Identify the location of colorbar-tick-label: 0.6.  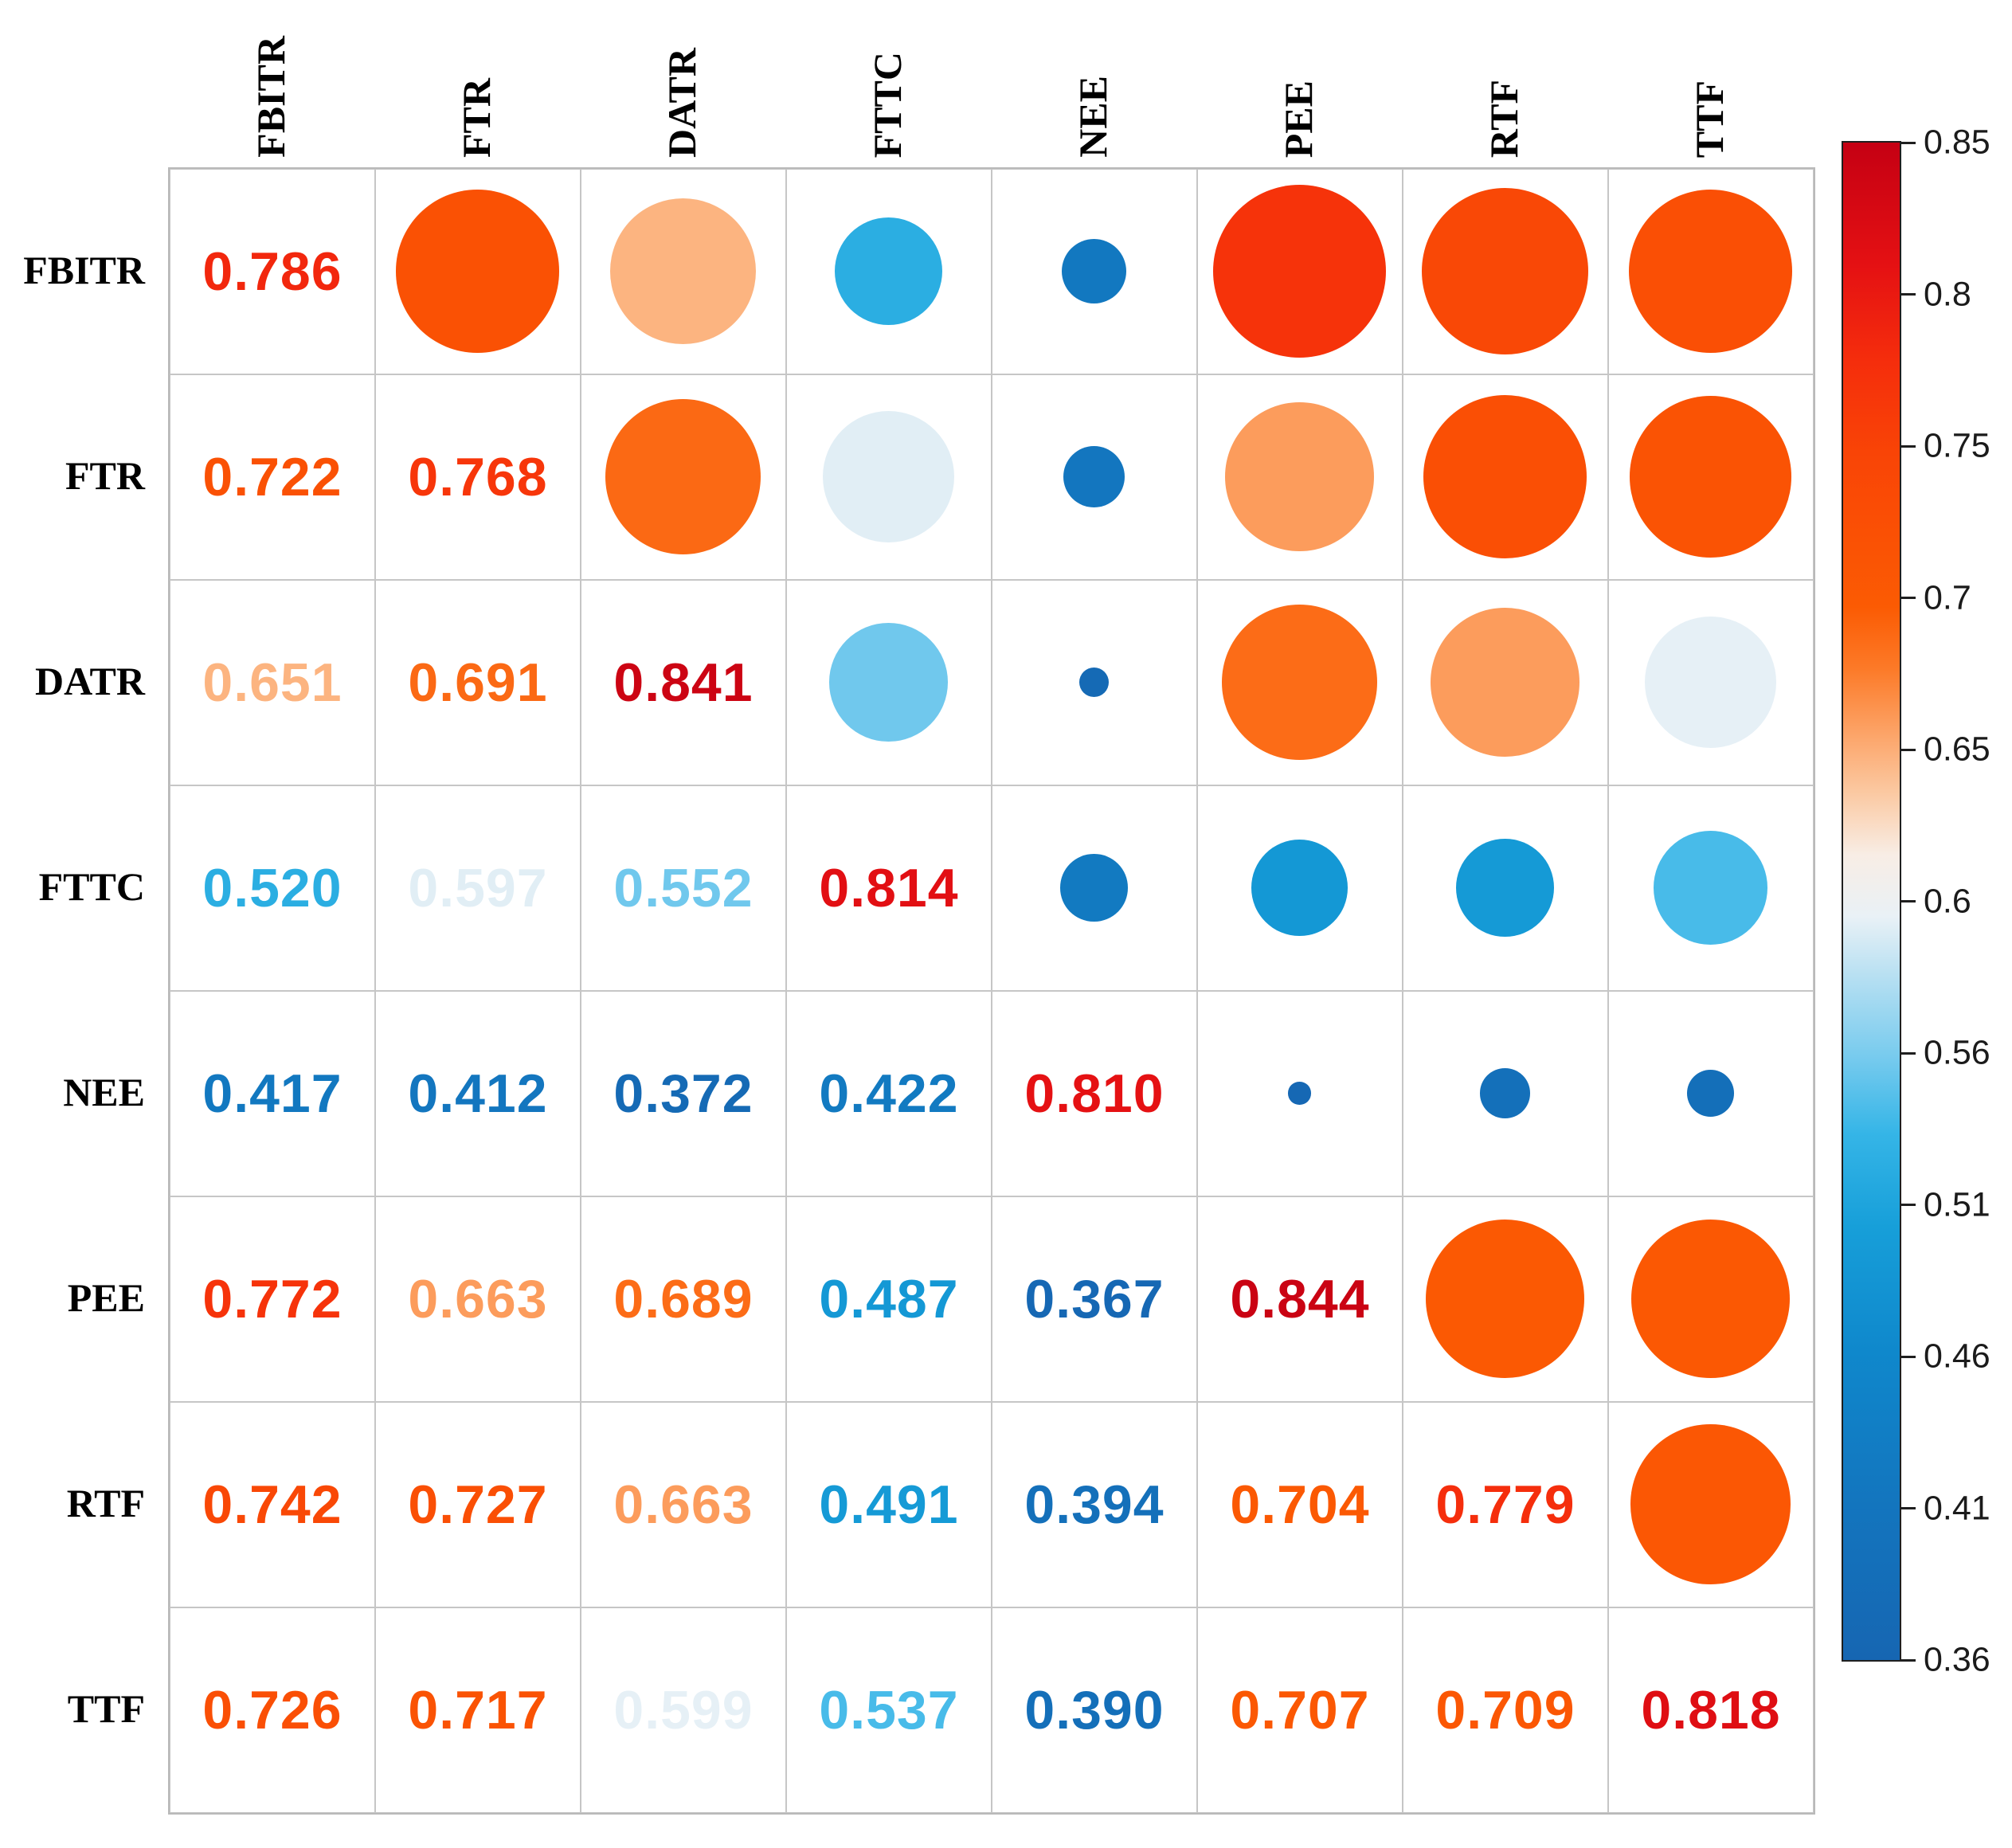
(1948, 901).